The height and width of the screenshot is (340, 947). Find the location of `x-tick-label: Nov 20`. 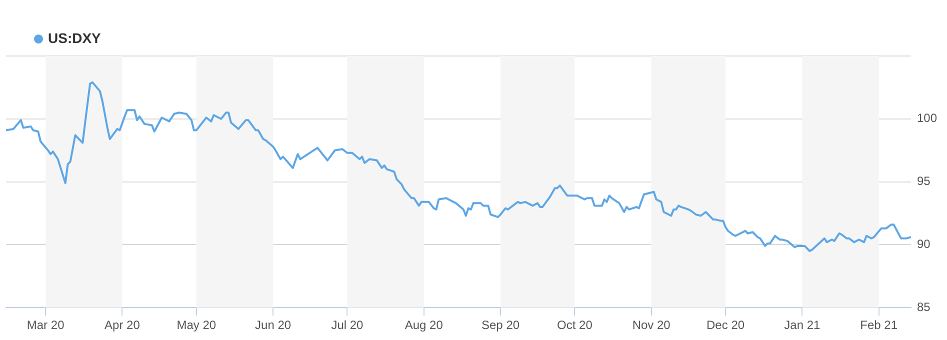

x-tick-label: Nov 20 is located at coordinates (651, 325).